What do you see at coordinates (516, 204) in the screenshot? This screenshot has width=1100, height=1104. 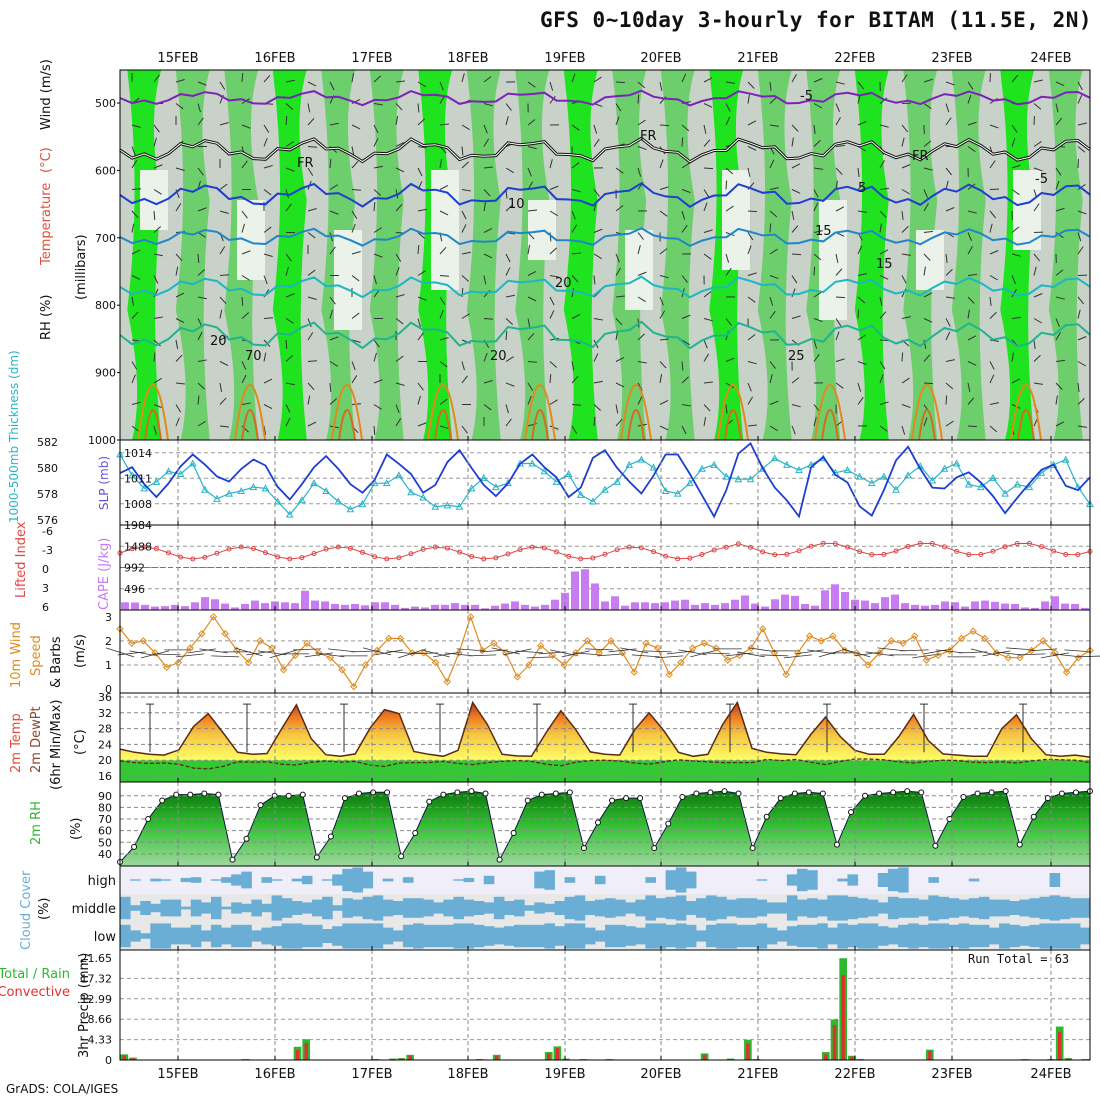 I see `contour-label: 10` at bounding box center [516, 204].